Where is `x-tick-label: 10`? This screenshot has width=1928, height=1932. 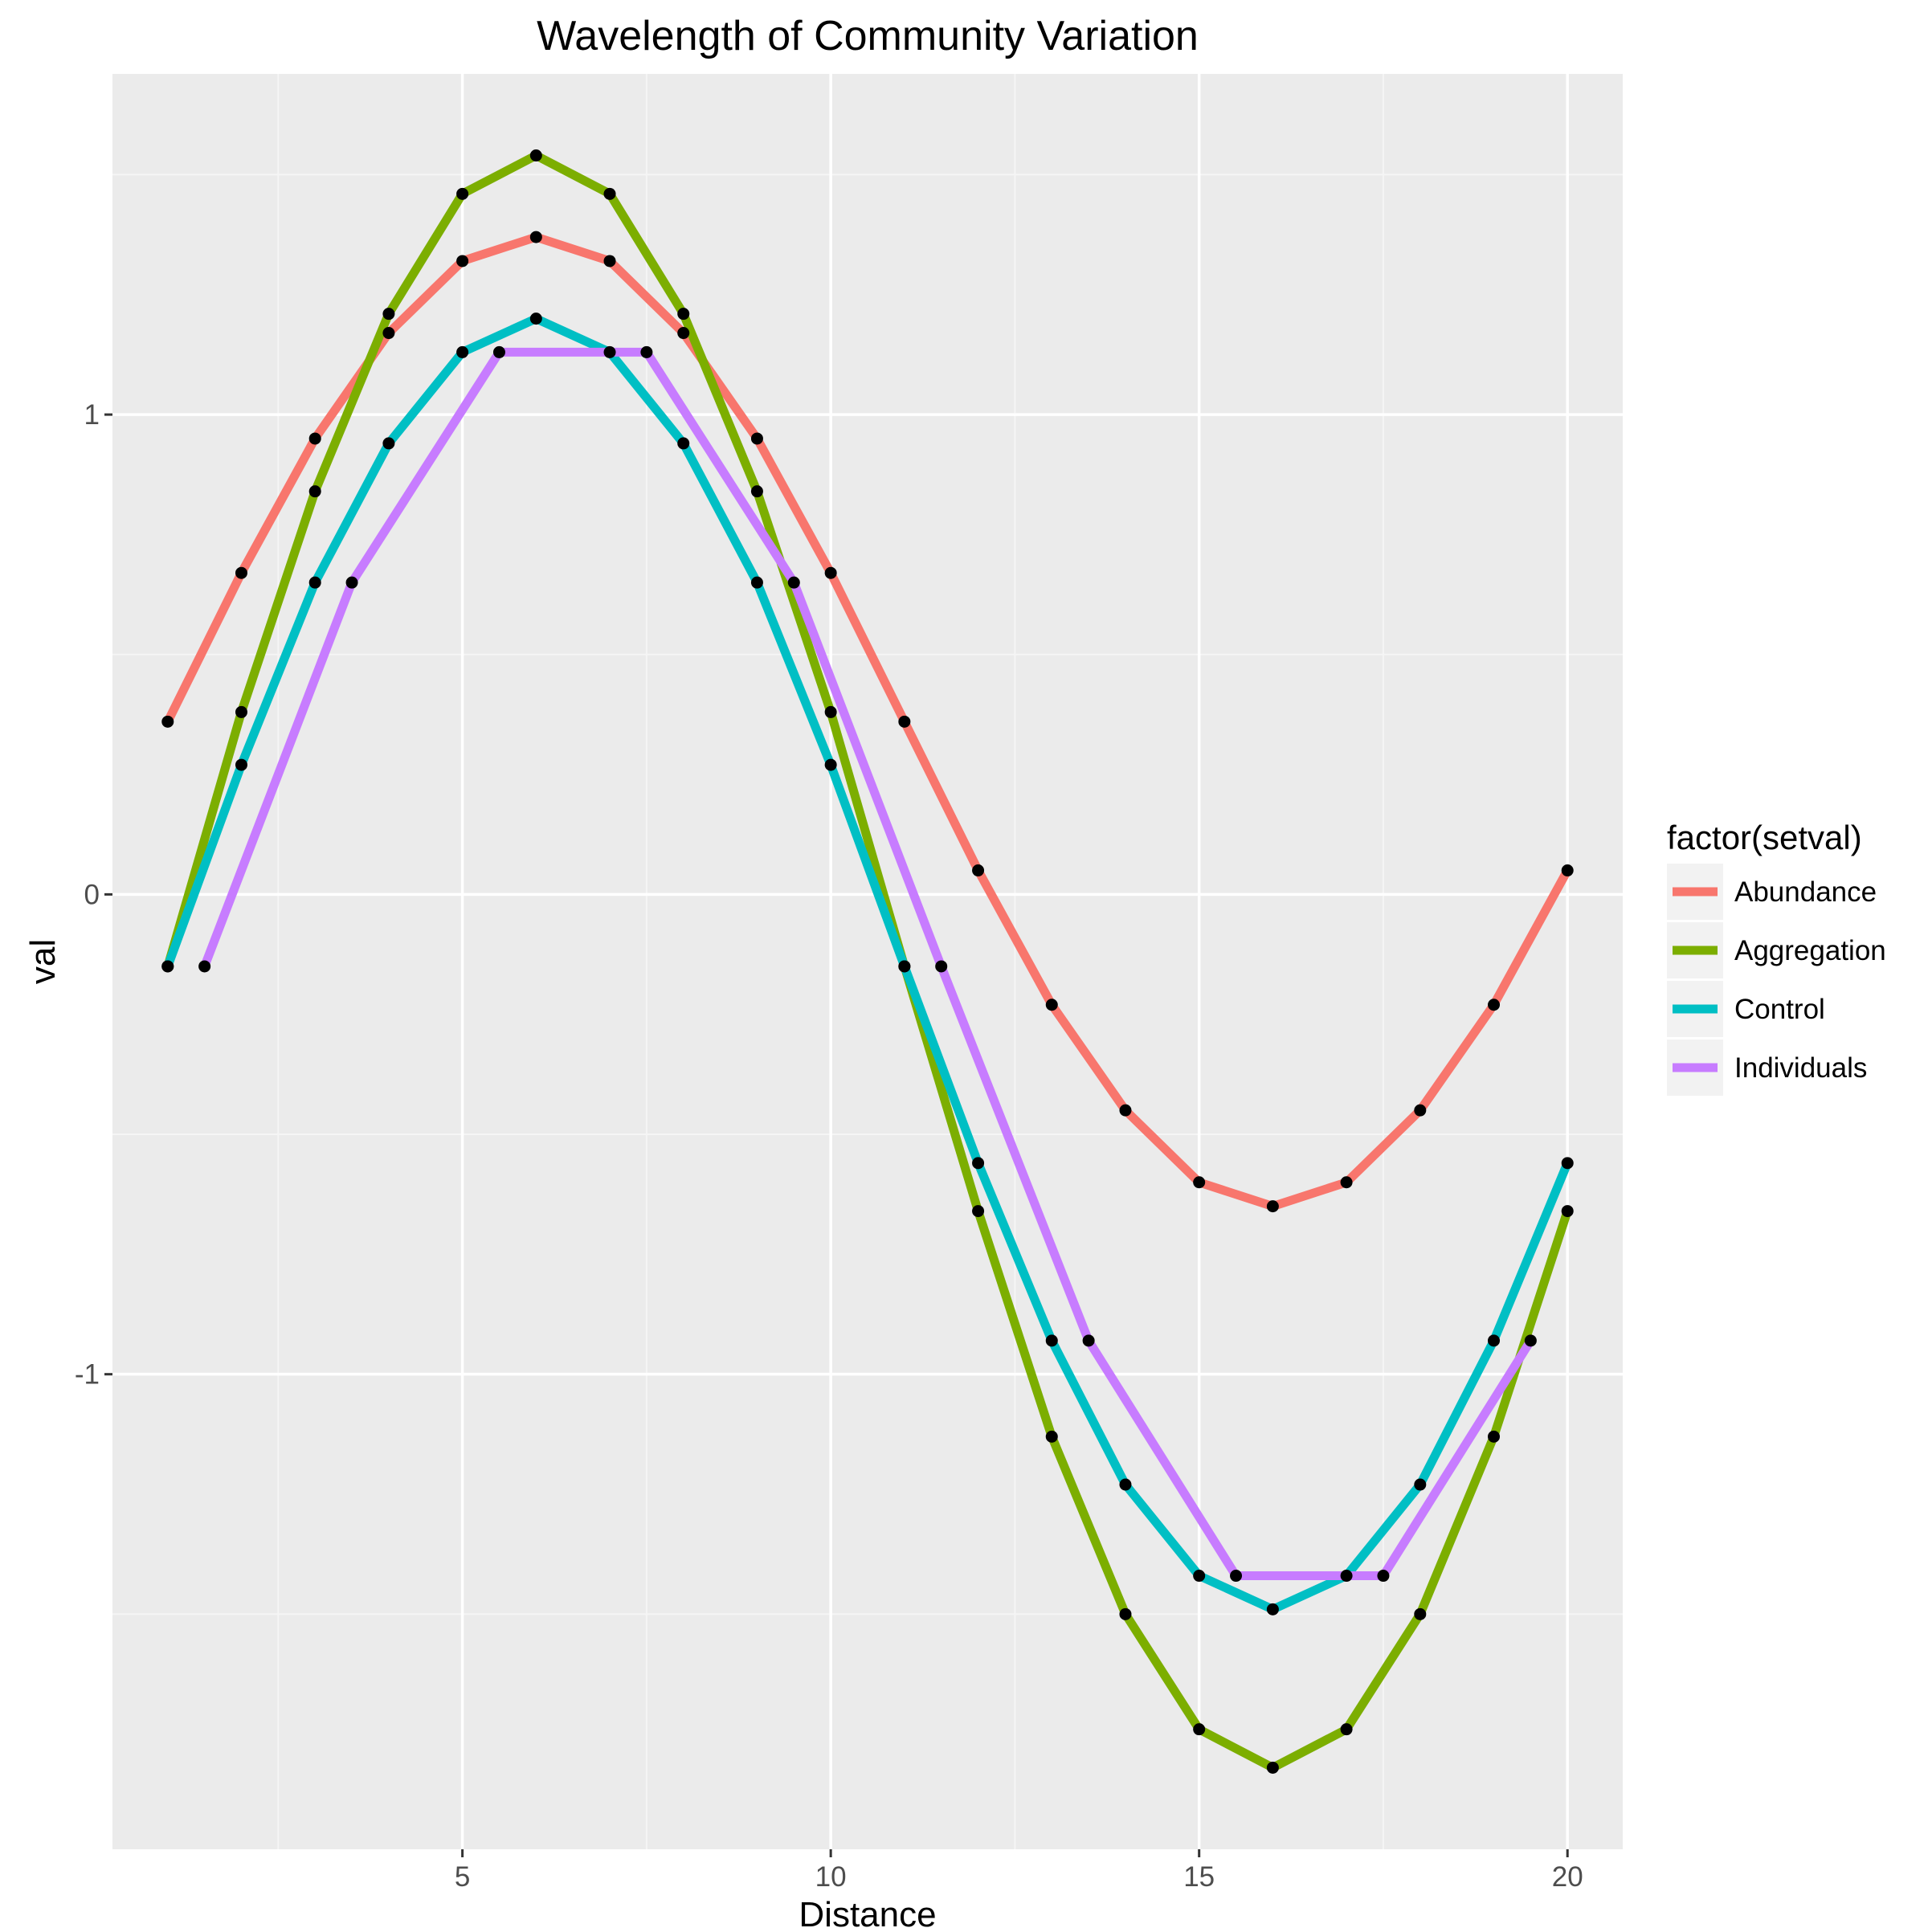 x-tick-label: 10 is located at coordinates (831, 1877).